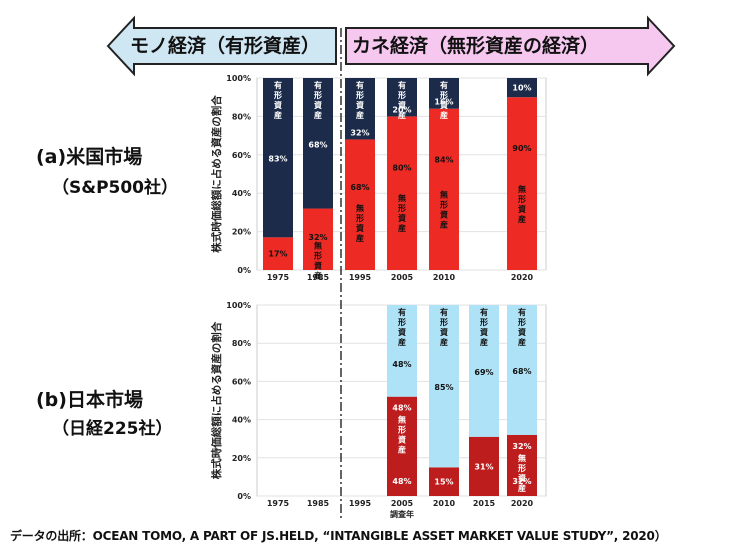 Image resolution: width=741 pixels, height=552 pixels. Describe the element at coordinates (359, 187) in the screenshot. I see `us-intangible-pct-label: 68%` at that location.